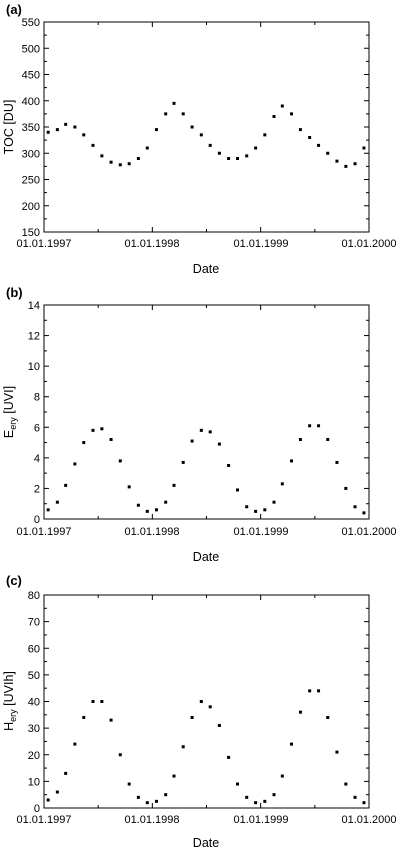 This screenshot has height=854, width=400. Describe the element at coordinates (31, 76) in the screenshot. I see `panel-a-y-tick-label: 450` at that location.